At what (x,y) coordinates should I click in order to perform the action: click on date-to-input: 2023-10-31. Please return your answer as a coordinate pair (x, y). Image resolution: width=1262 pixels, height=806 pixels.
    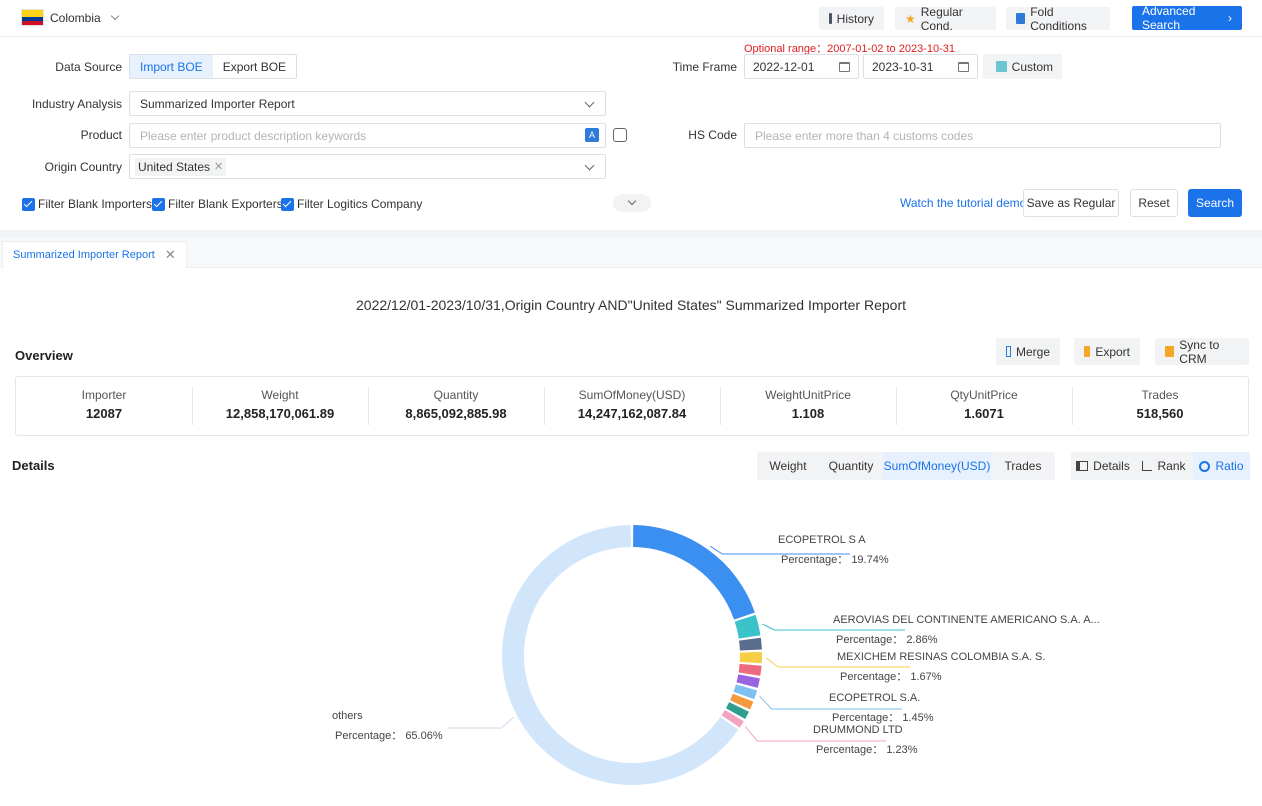
    Looking at the image, I should click on (920, 66).